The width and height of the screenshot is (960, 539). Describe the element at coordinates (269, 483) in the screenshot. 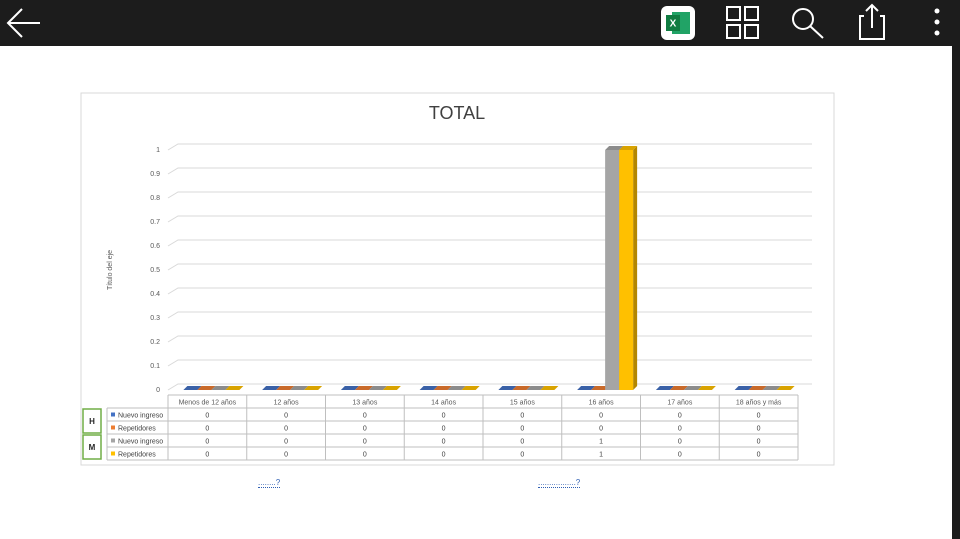

I see `link: ........?` at that location.